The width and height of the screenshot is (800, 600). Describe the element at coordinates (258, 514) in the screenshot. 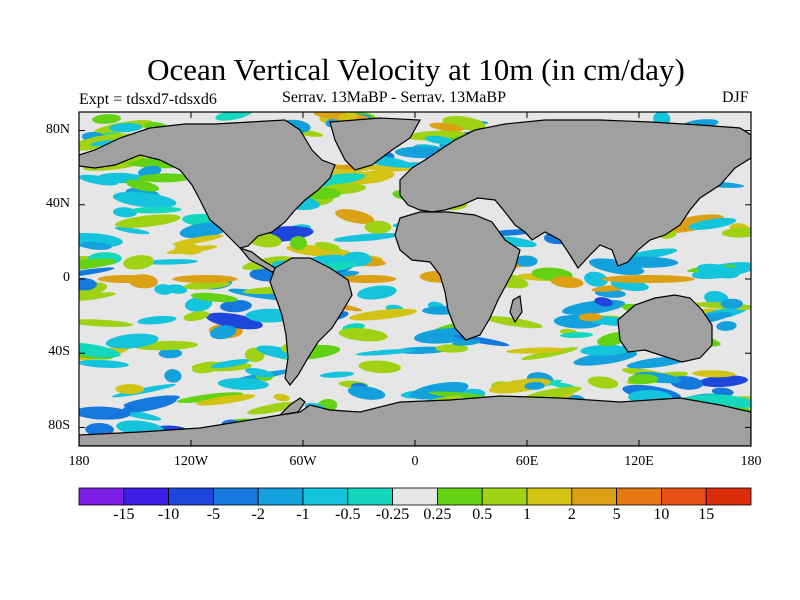

I see `colorbar-label: -2` at that location.